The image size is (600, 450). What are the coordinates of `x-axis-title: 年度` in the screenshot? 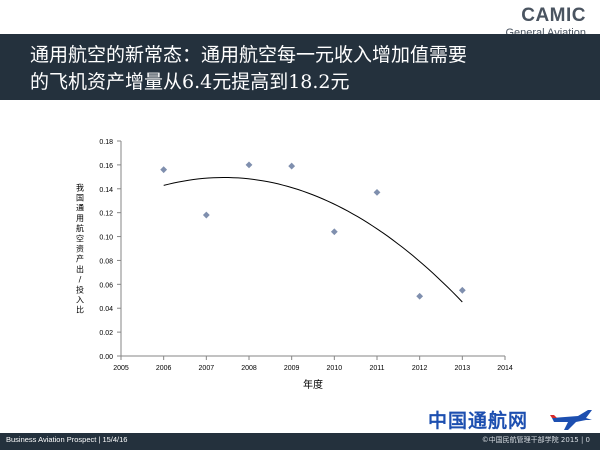 It's located at (313, 384).